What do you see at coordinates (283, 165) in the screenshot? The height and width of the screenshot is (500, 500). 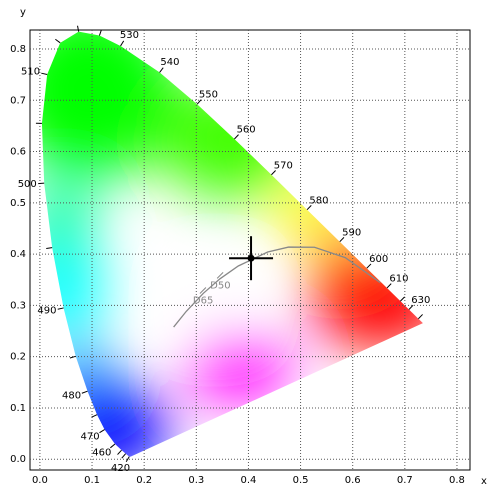 I see `wavelength-label: 570` at bounding box center [283, 165].